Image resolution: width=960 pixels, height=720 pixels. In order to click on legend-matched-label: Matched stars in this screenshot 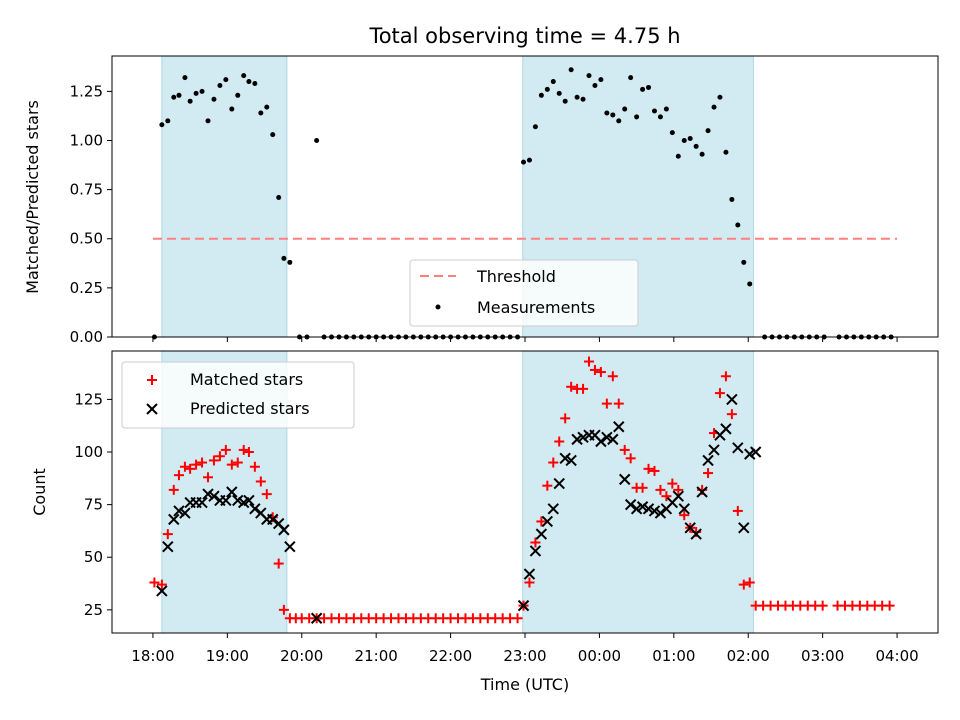, I will do `click(246, 379)`.